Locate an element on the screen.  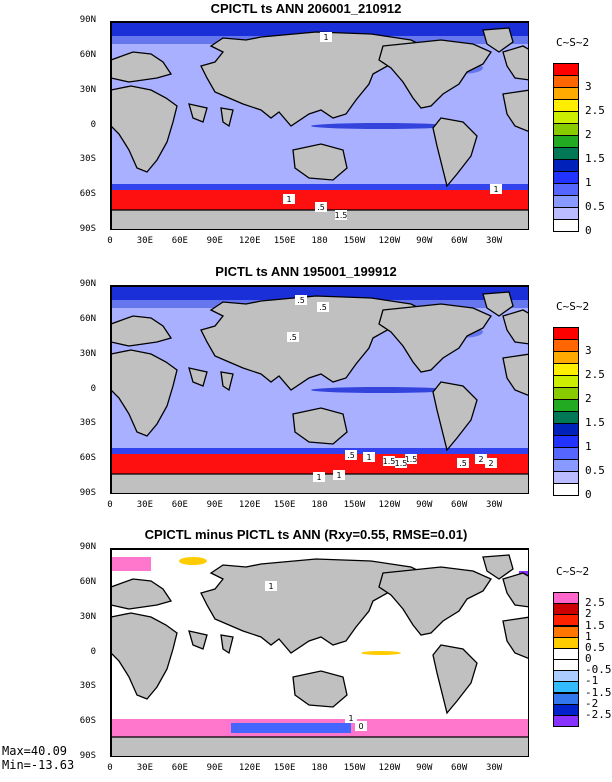
colorbar-label: -2.5 is located at coordinates (598, 714).